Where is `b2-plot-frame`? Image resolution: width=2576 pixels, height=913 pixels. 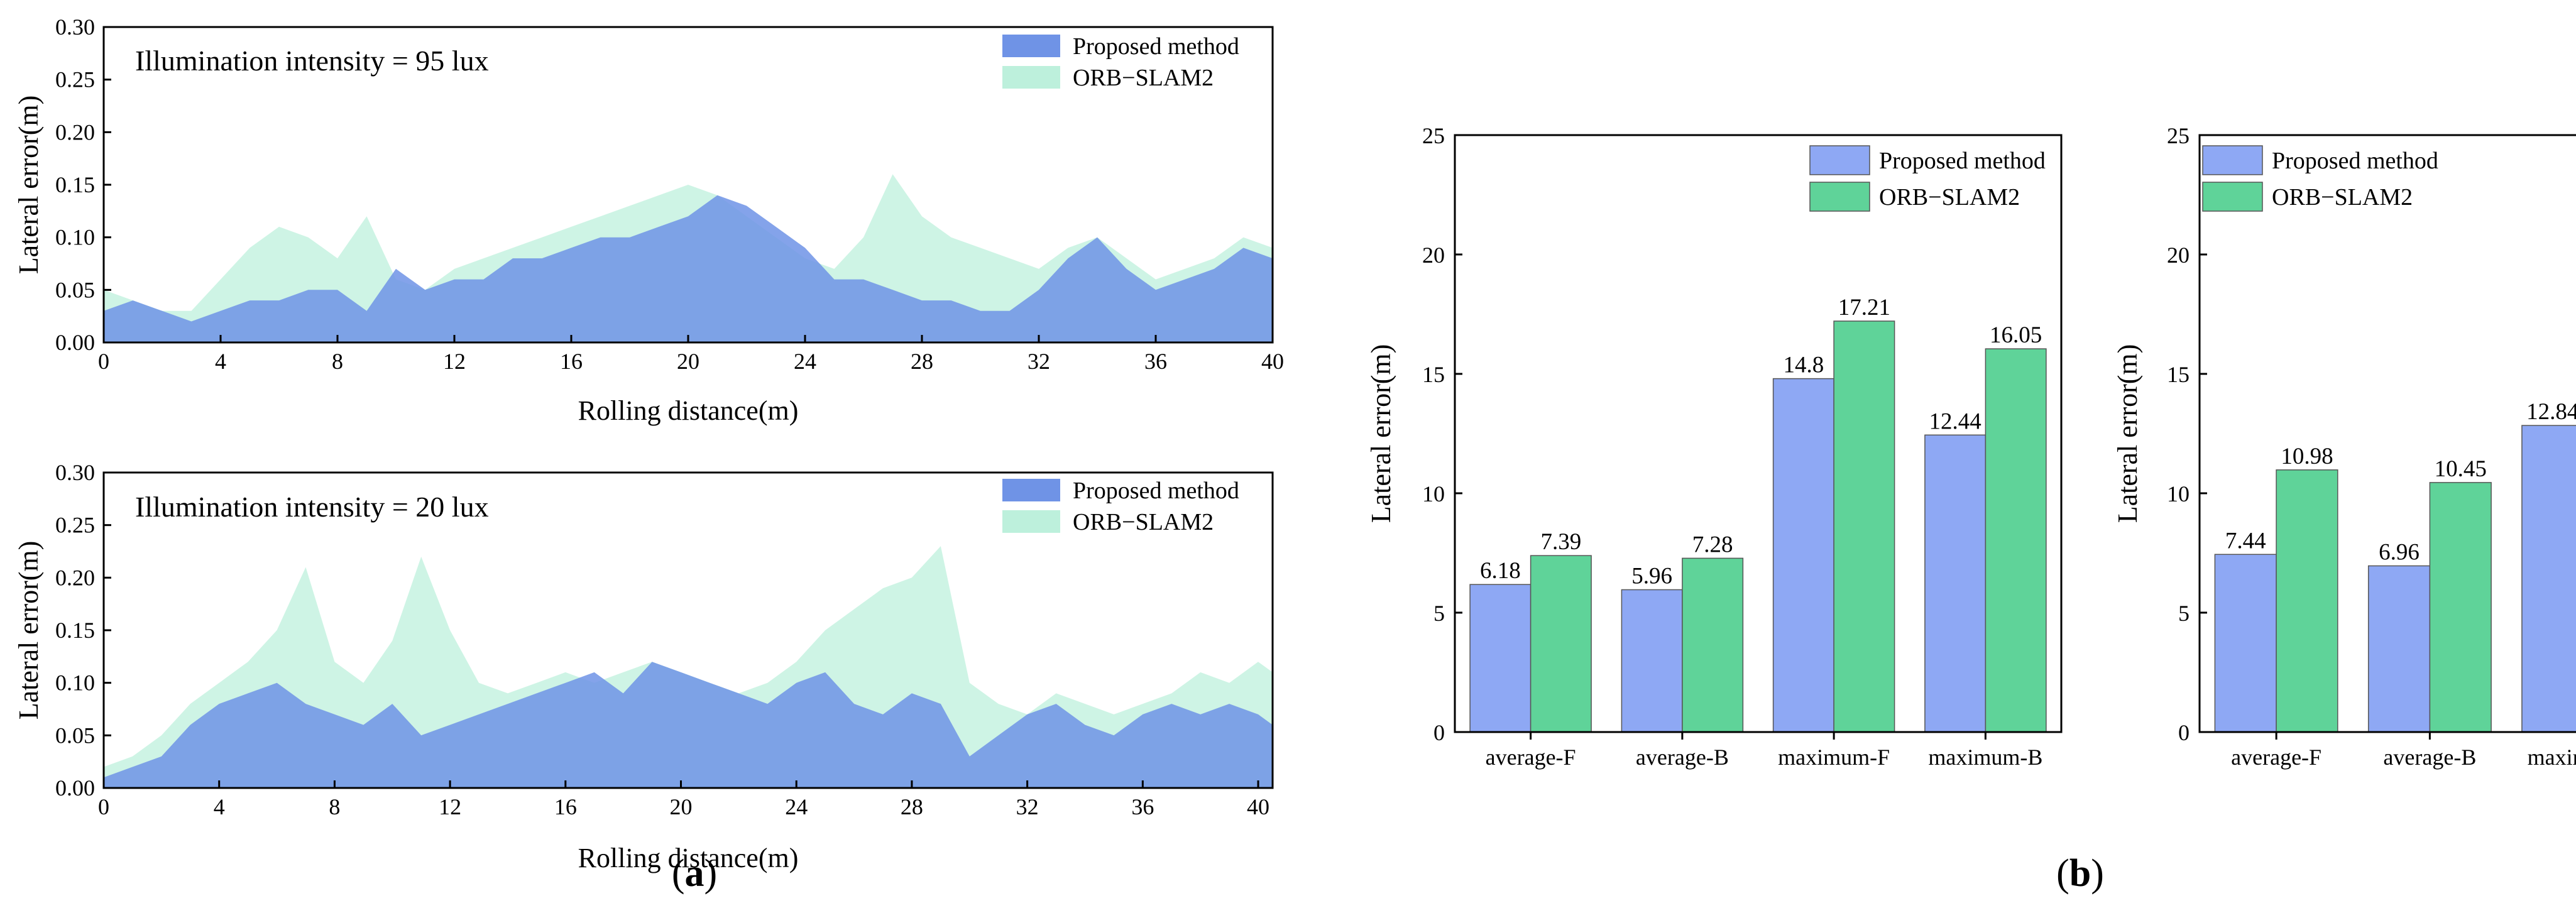
b2-plot-frame is located at coordinates (2387, 433).